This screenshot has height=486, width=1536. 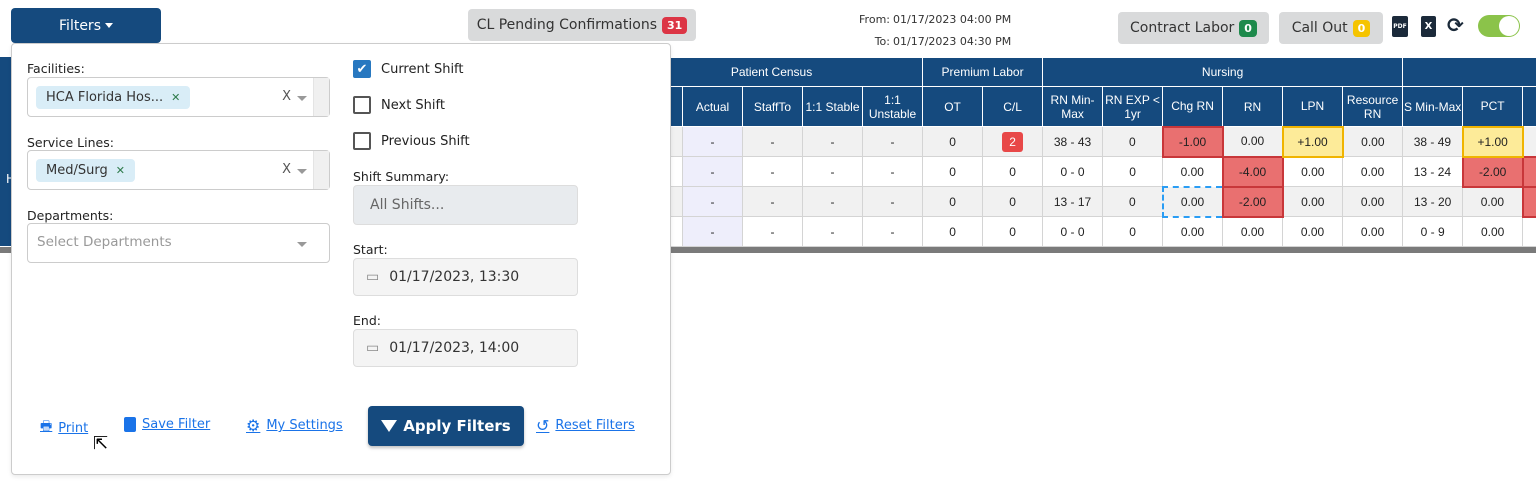 What do you see at coordinates (712, 106) in the screenshot?
I see `column-header: Actual` at bounding box center [712, 106].